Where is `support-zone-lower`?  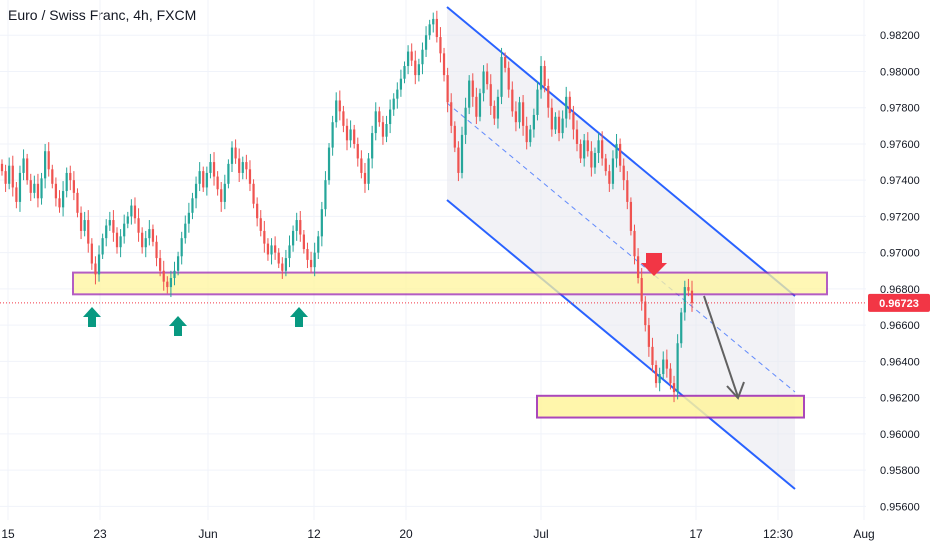
support-zone-lower is located at coordinates (670, 406).